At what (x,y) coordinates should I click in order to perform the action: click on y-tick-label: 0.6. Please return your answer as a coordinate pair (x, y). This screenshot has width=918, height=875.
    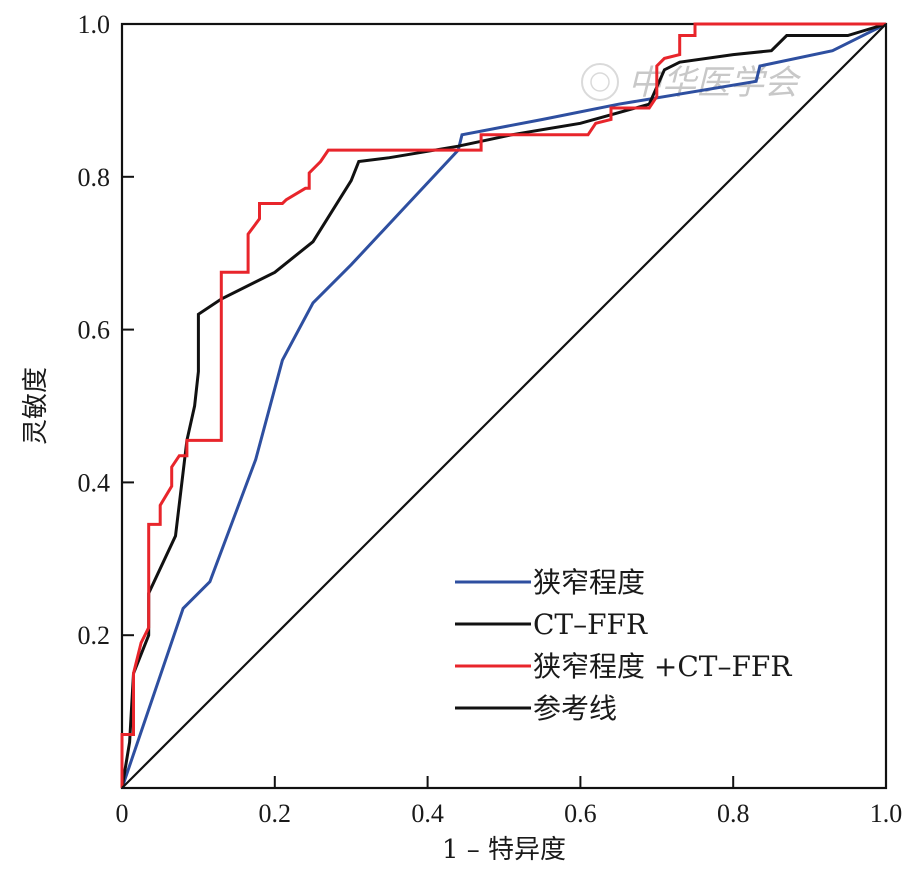
    Looking at the image, I should click on (94, 330).